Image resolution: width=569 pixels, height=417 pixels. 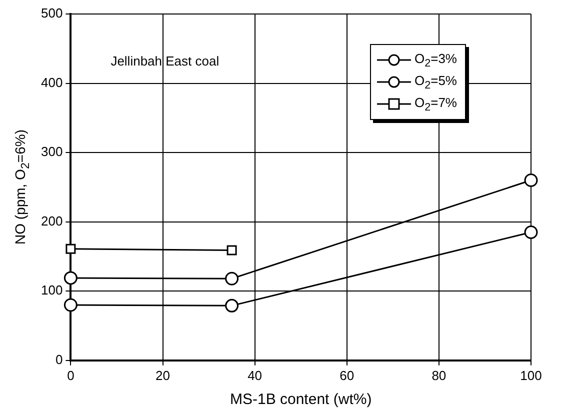 I want to click on x-axis-title: MS-1B content (wt%), so click(x=301, y=399).